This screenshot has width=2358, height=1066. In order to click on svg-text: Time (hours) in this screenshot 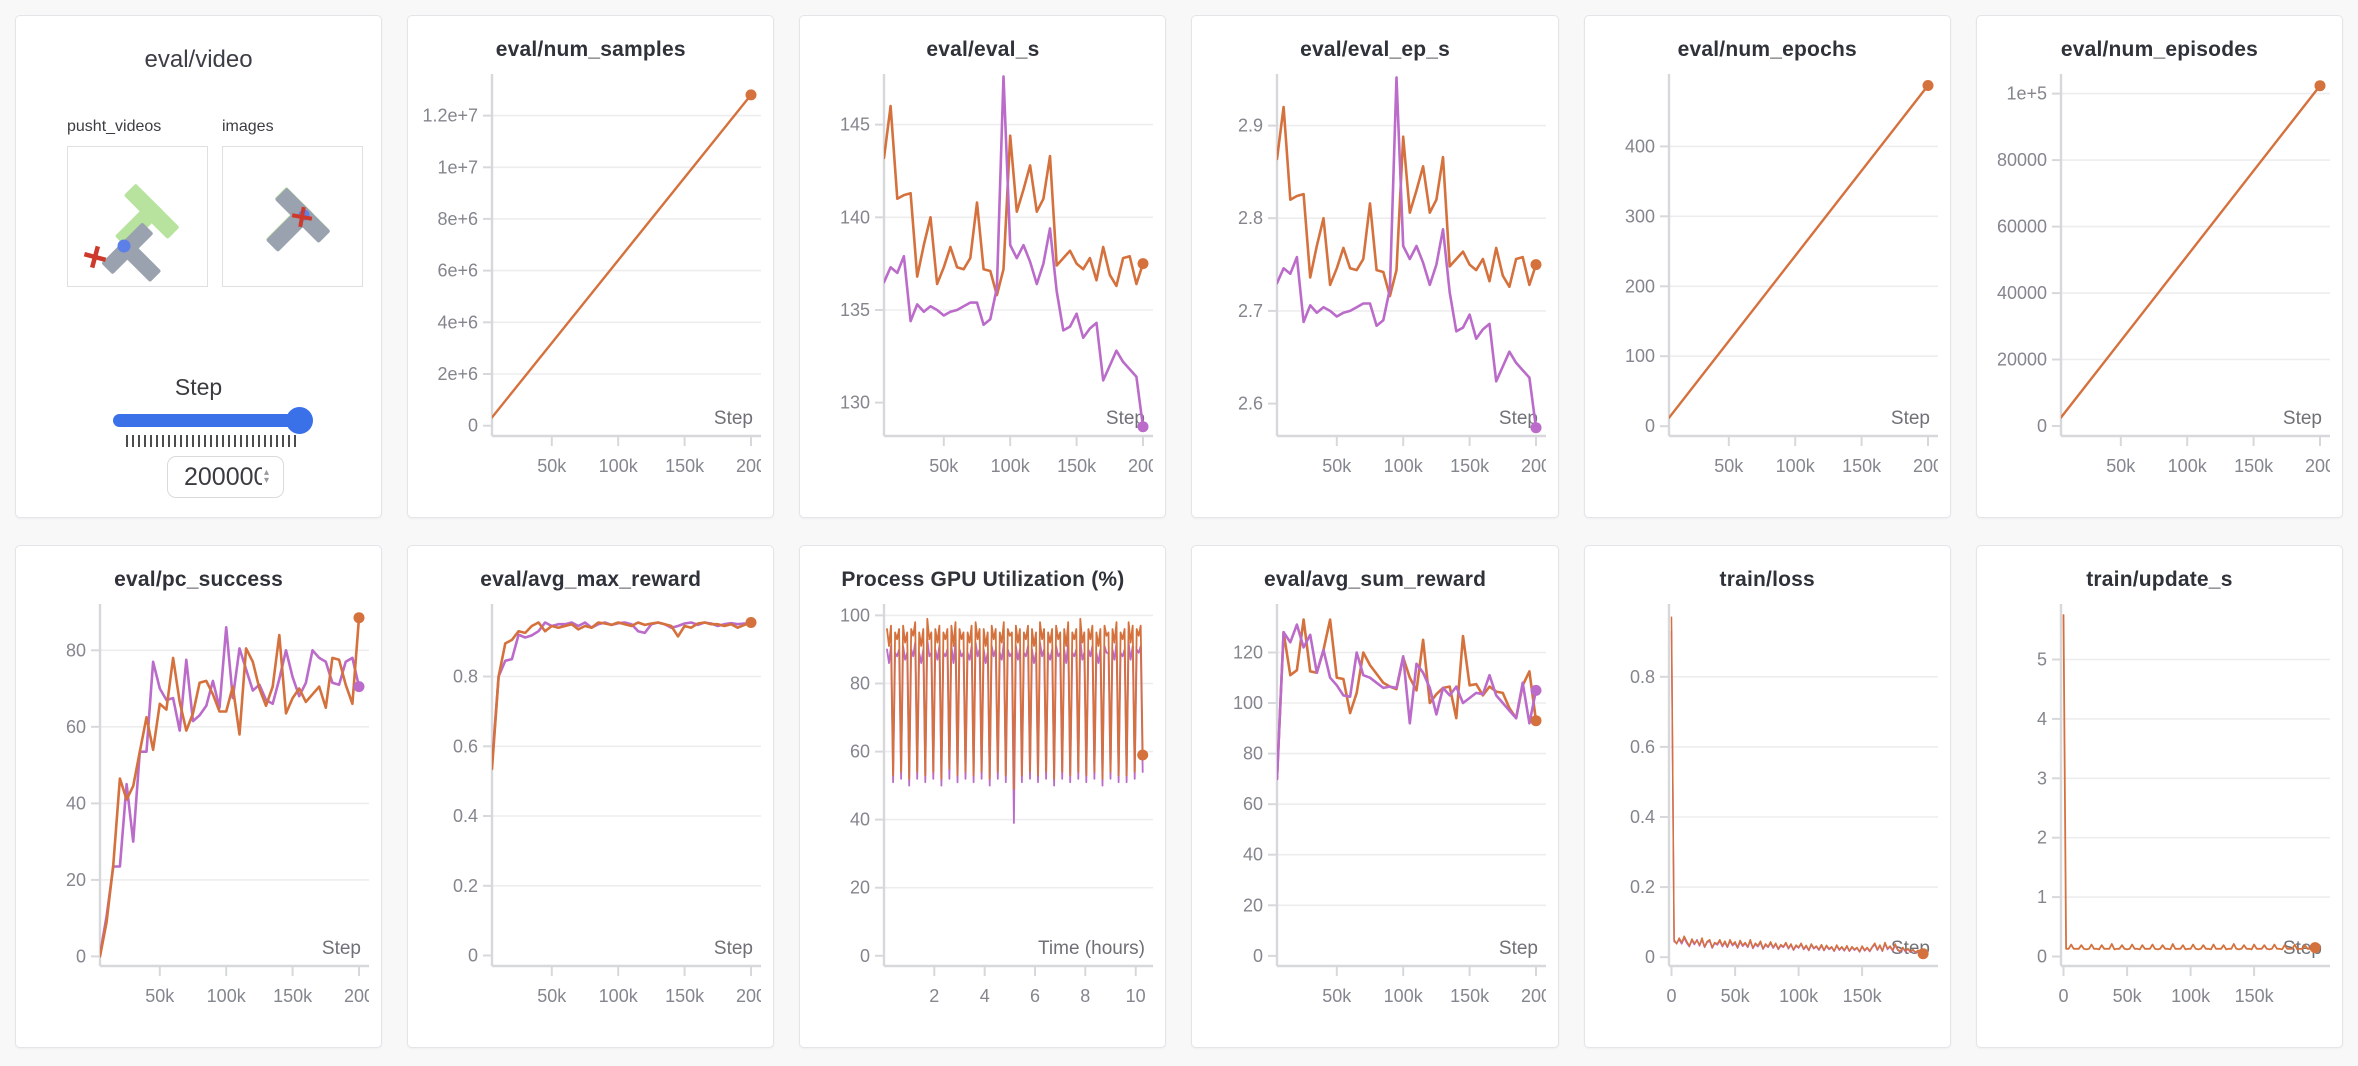, I will do `click(1091, 948)`.